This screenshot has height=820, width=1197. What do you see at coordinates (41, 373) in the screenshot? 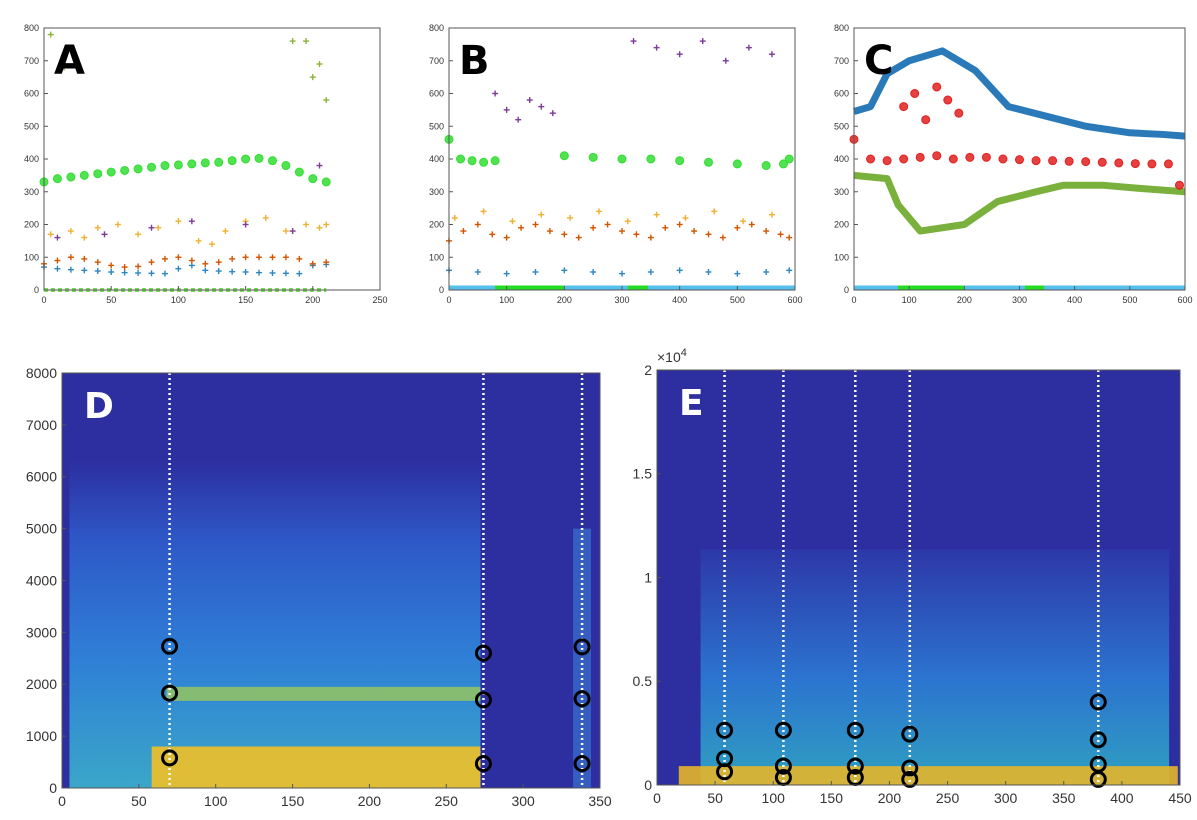
I see `y-tick-label: 8000` at bounding box center [41, 373].